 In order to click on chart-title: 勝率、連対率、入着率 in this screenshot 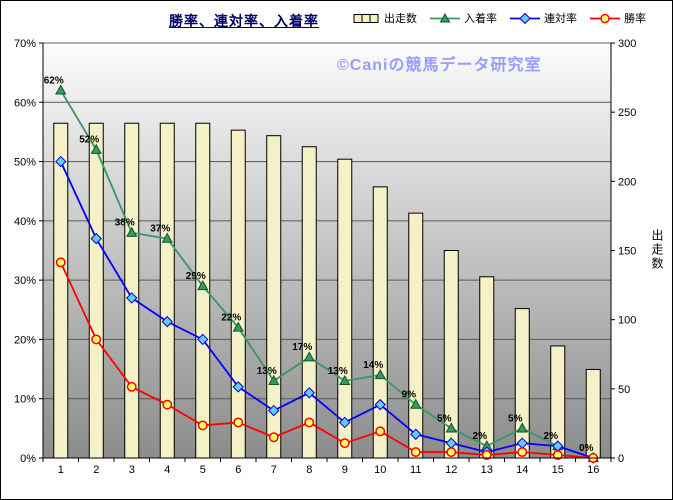, I will do `click(244, 21)`.